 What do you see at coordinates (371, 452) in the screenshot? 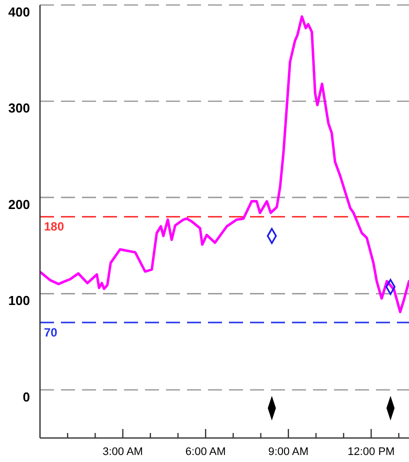
I see `x-tick-label: 12:00 PM` at bounding box center [371, 452].